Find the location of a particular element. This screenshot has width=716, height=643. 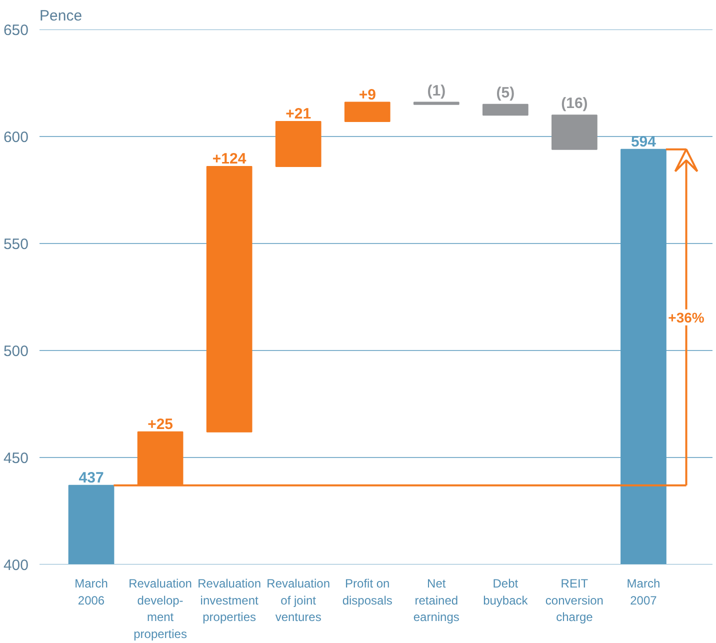

data-label: +9 is located at coordinates (367, 95).